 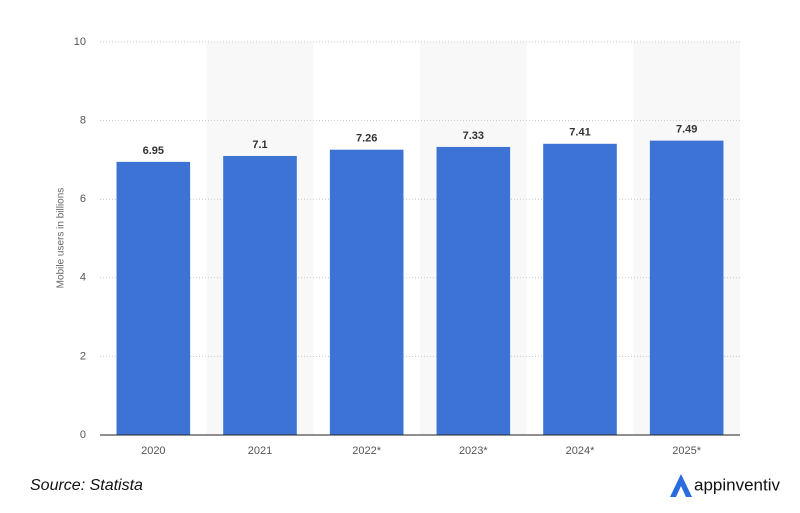 What do you see at coordinates (83, 278) in the screenshot?
I see `y-tick-label: 4` at bounding box center [83, 278].